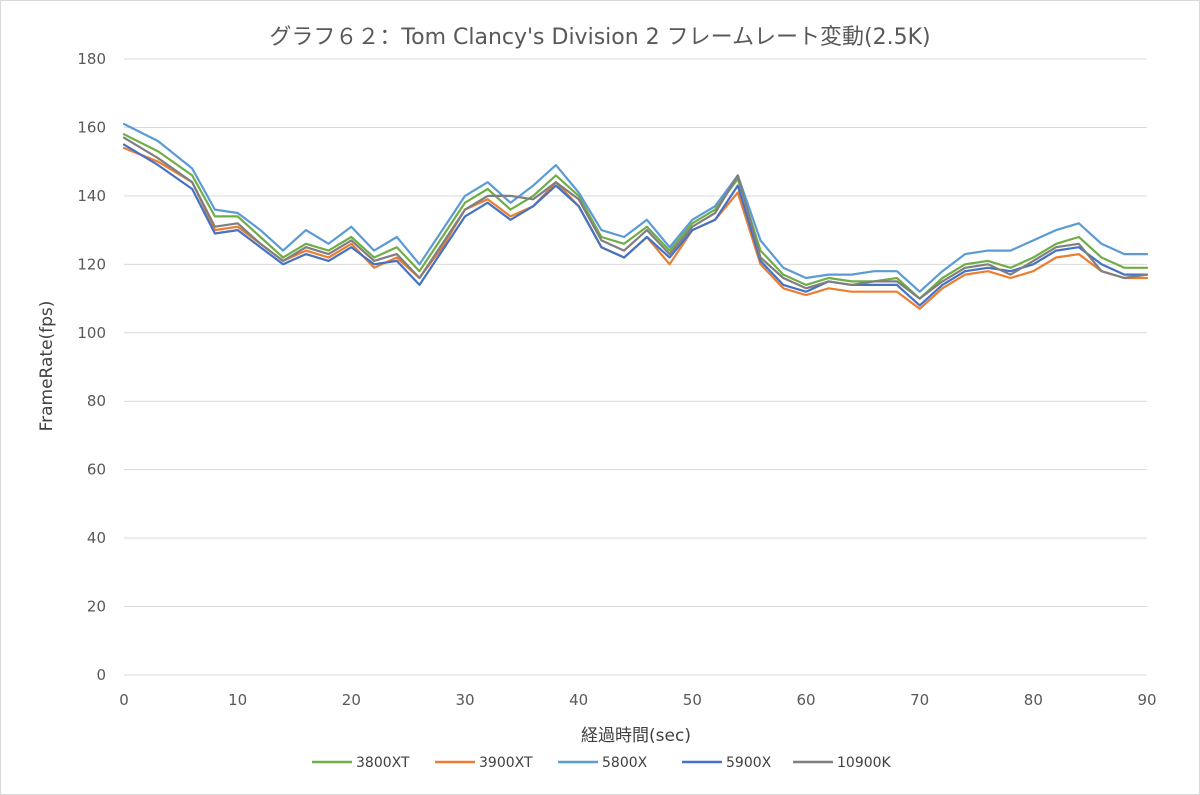  I want to click on y-tick-label: 80, so click(96, 401).